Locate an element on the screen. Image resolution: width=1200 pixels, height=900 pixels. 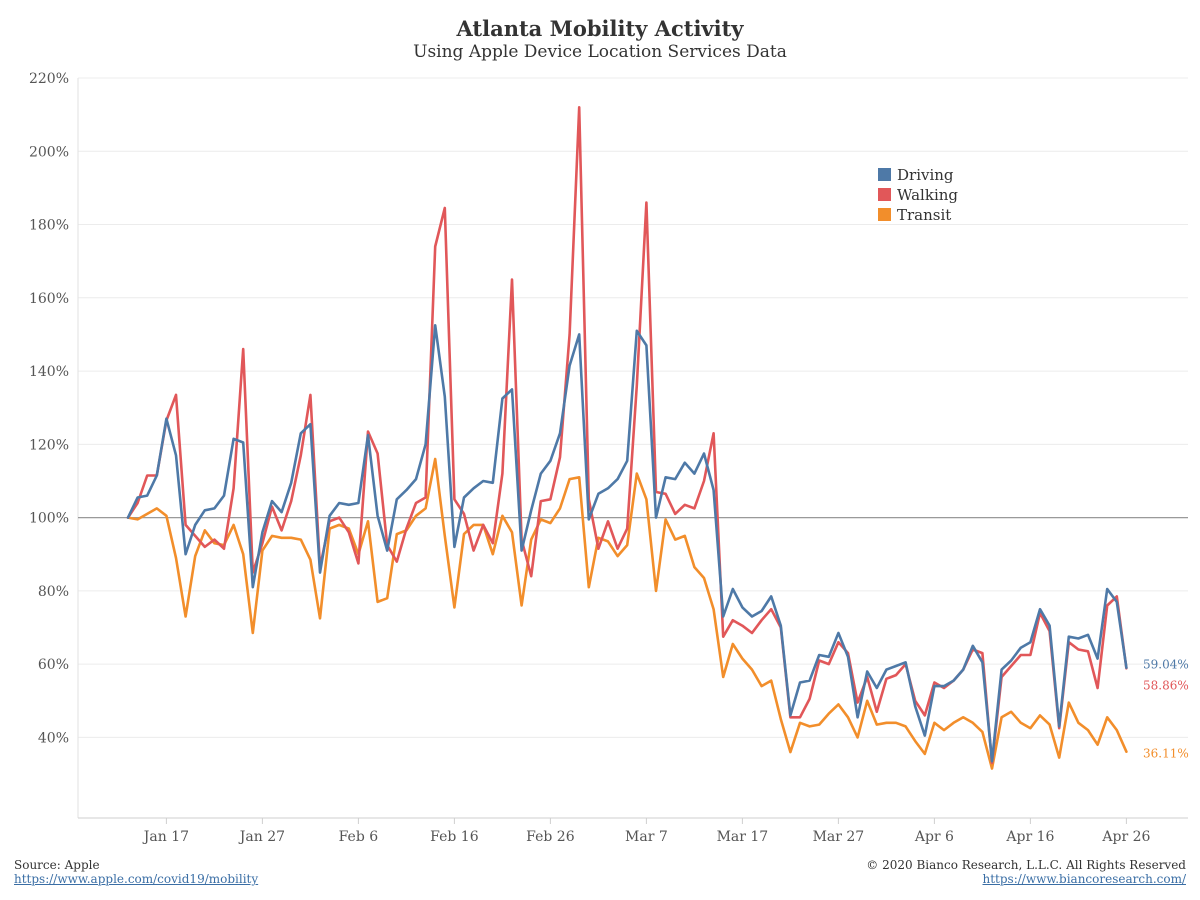
end-label-walking: 58.86% is located at coordinates (1166, 685).